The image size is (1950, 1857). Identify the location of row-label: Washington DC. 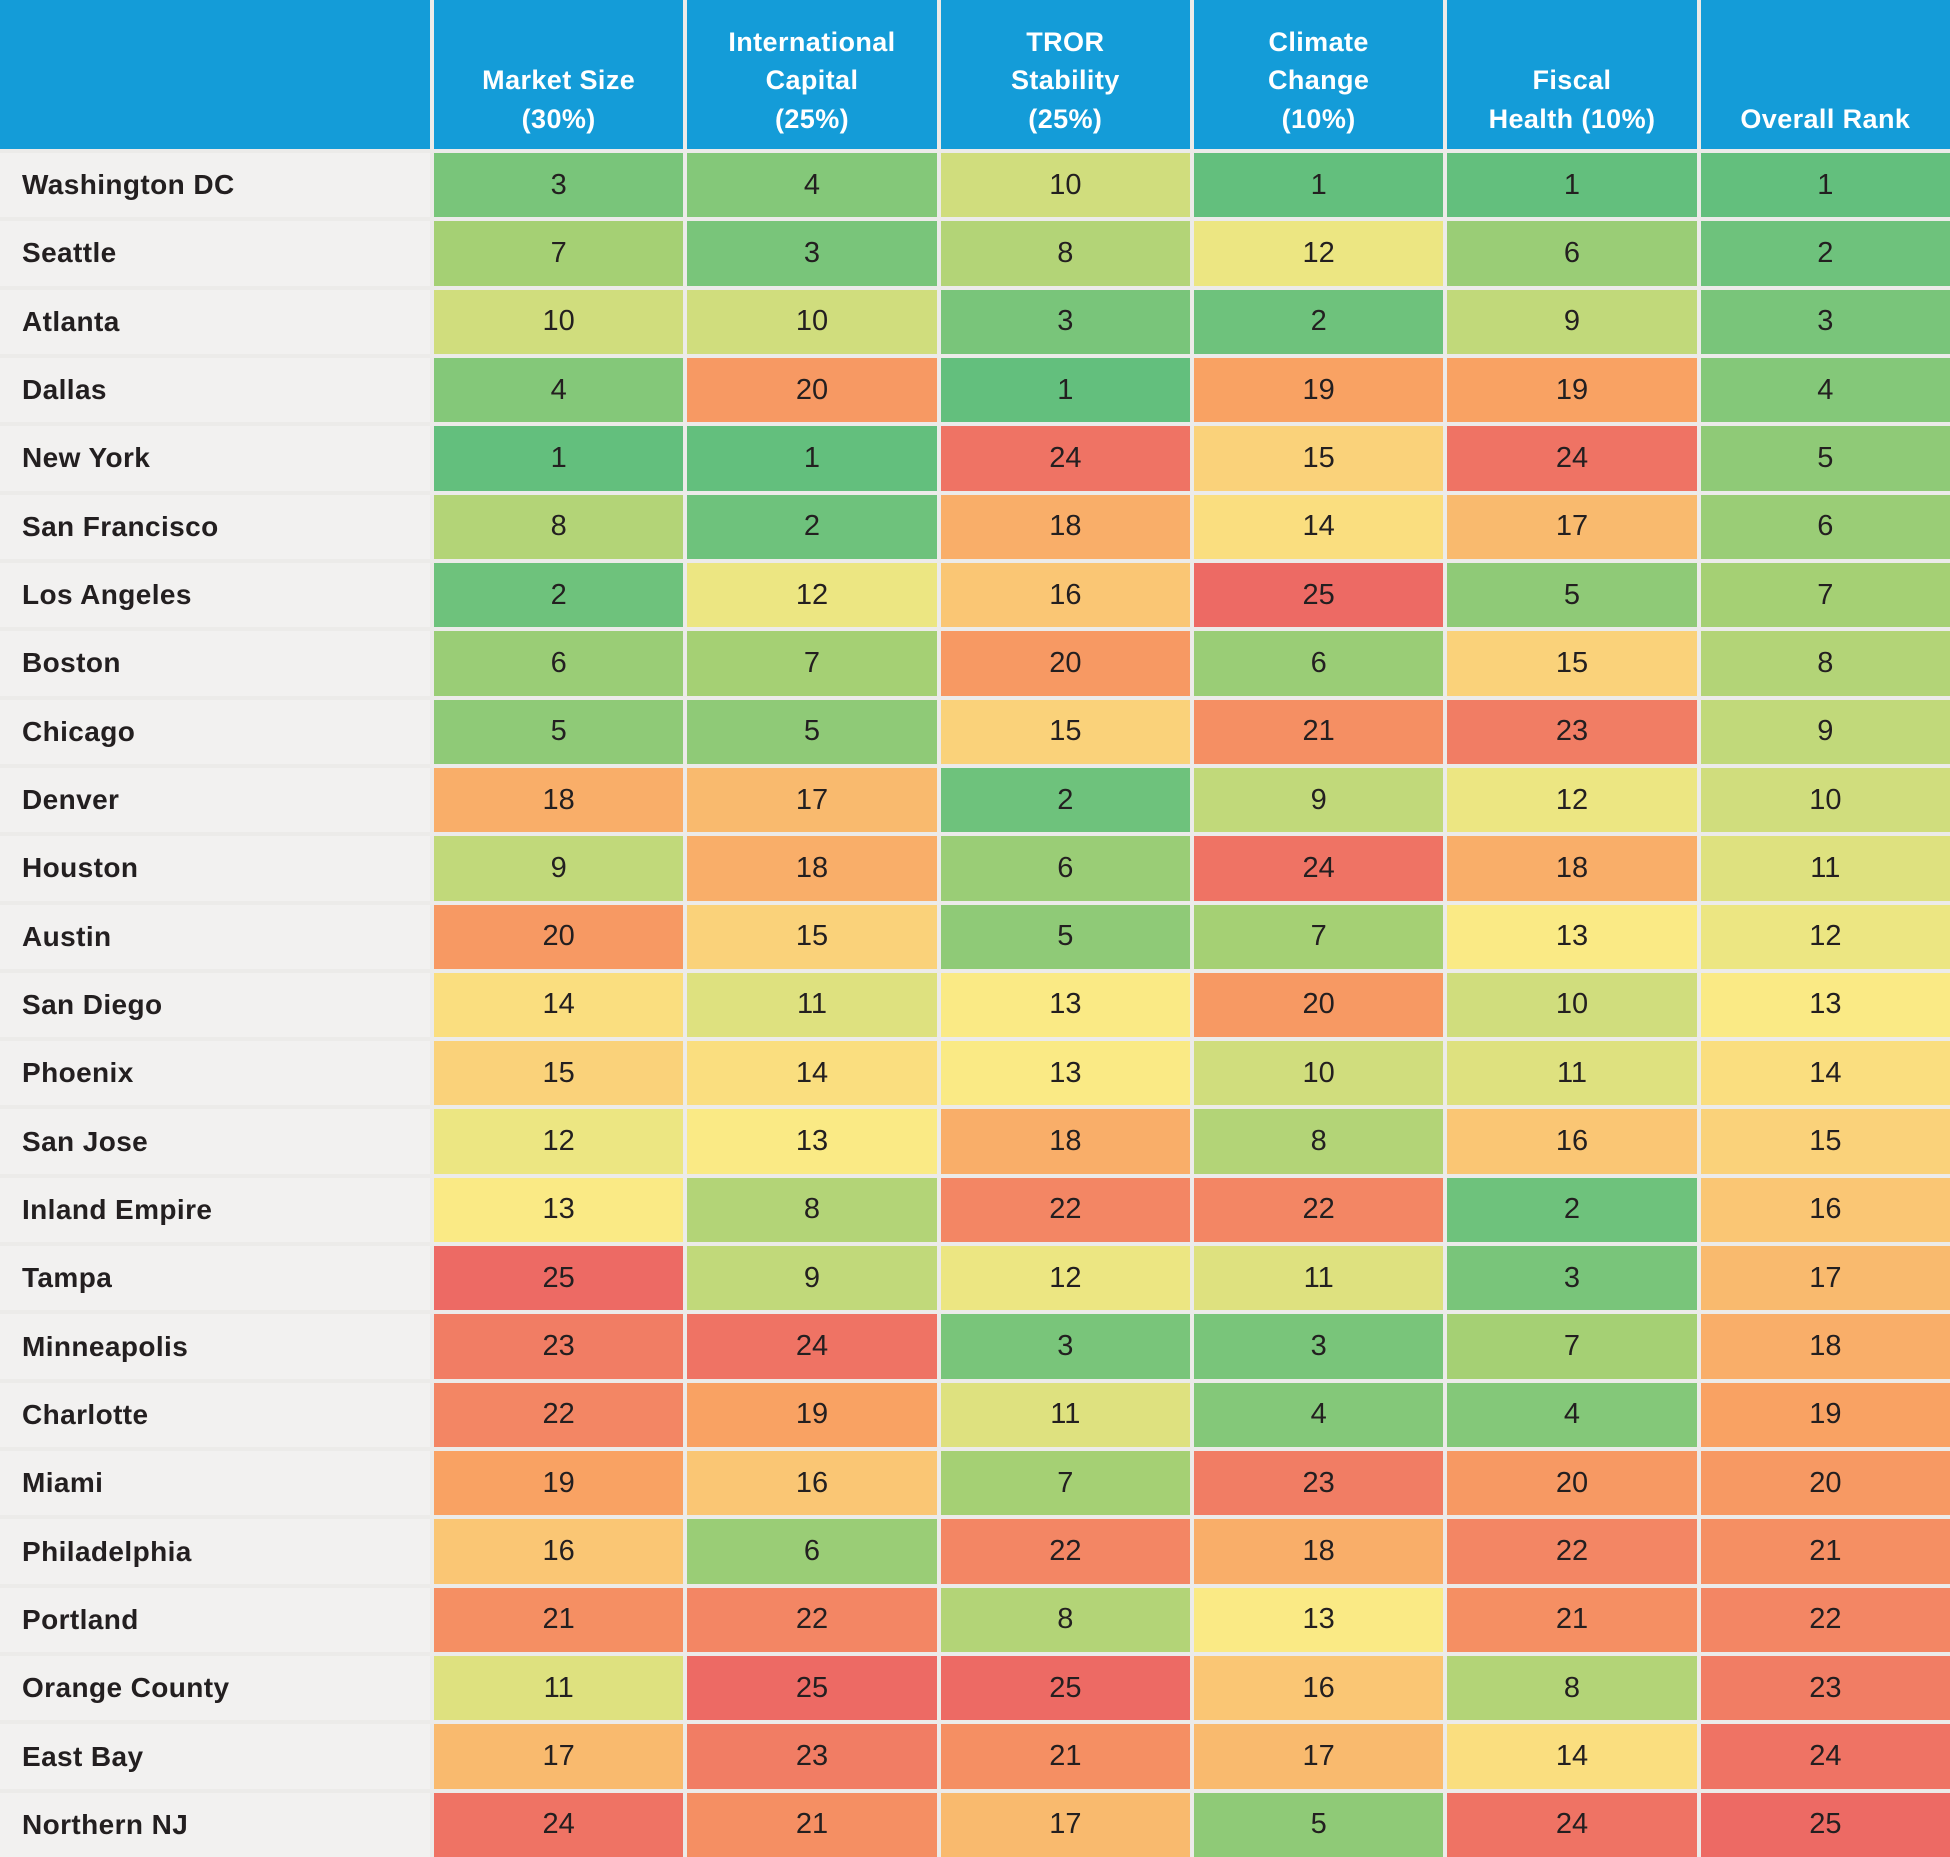
(215, 185).